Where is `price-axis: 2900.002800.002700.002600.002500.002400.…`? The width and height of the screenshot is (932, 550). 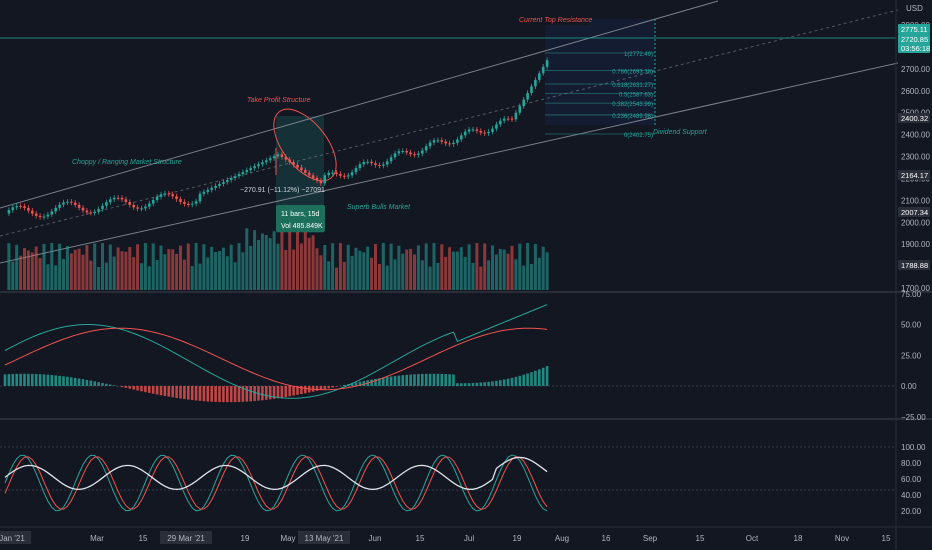 price-axis: 2900.002800.002700.002600.002500.002400.… is located at coordinates (915, 157).